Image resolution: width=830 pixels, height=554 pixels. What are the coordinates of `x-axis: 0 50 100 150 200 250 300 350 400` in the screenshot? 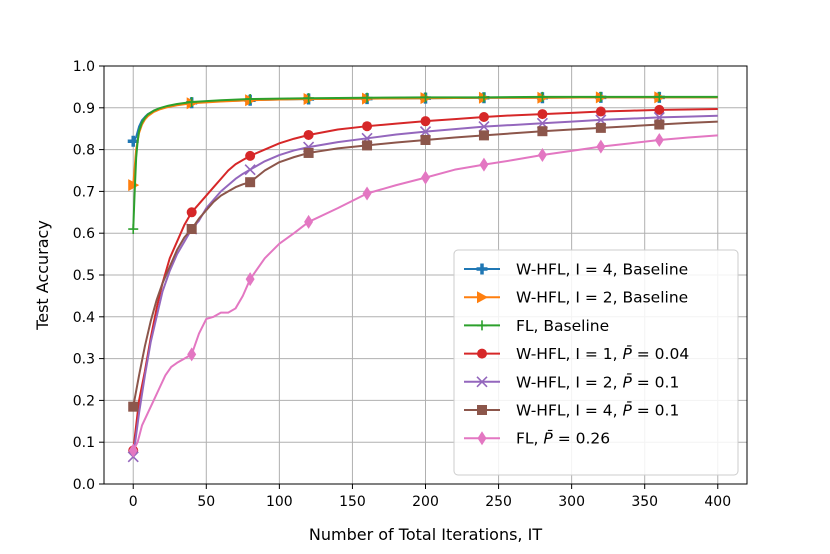 It's located at (430, 497).